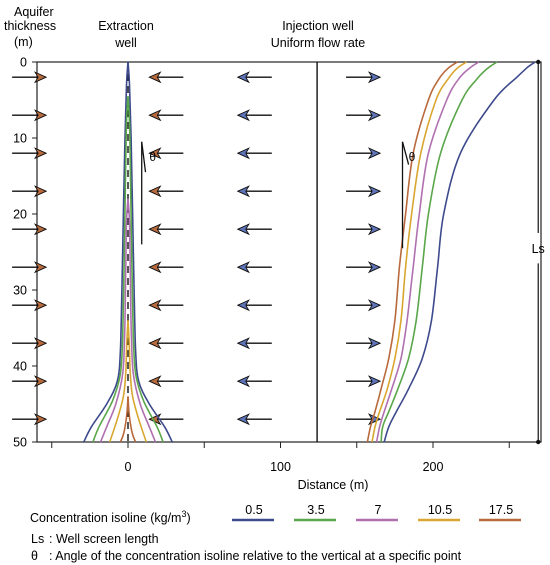  I want to click on ls-label: Ls, so click(538, 249).